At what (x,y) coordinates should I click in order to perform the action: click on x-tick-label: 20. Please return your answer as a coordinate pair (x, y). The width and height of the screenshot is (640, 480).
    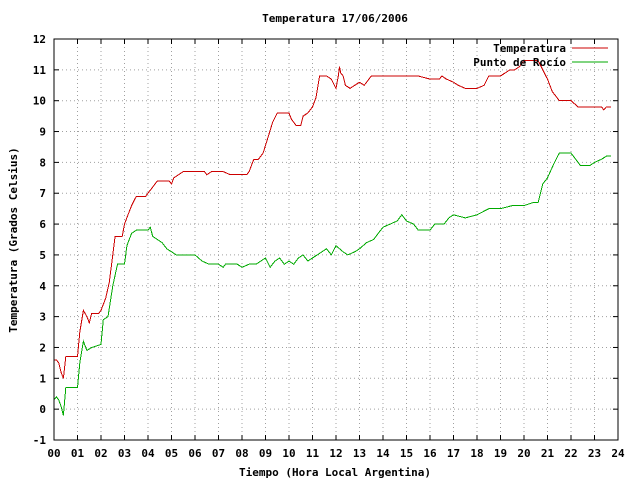
    Looking at the image, I should click on (523, 453).